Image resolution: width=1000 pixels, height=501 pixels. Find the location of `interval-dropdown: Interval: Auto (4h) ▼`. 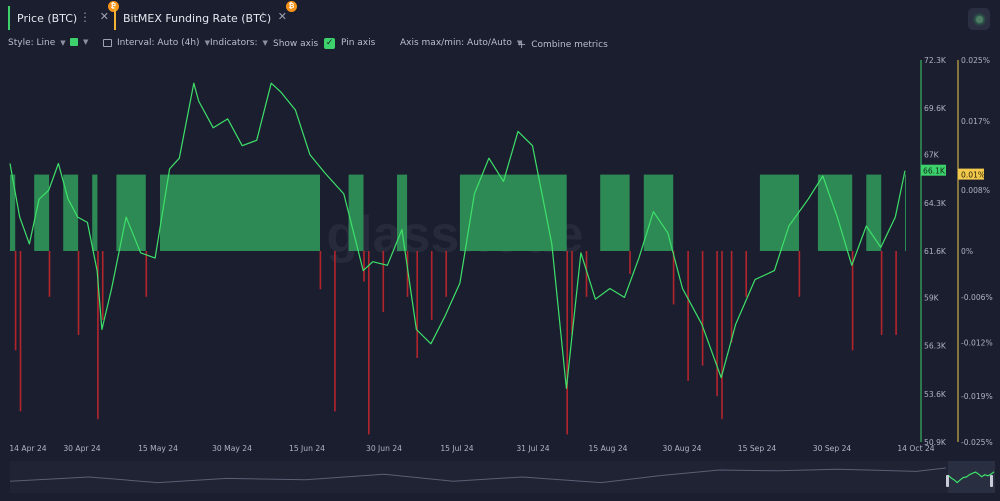

interval-dropdown: Interval: Auto (4h) ▼ is located at coordinates (156, 43).